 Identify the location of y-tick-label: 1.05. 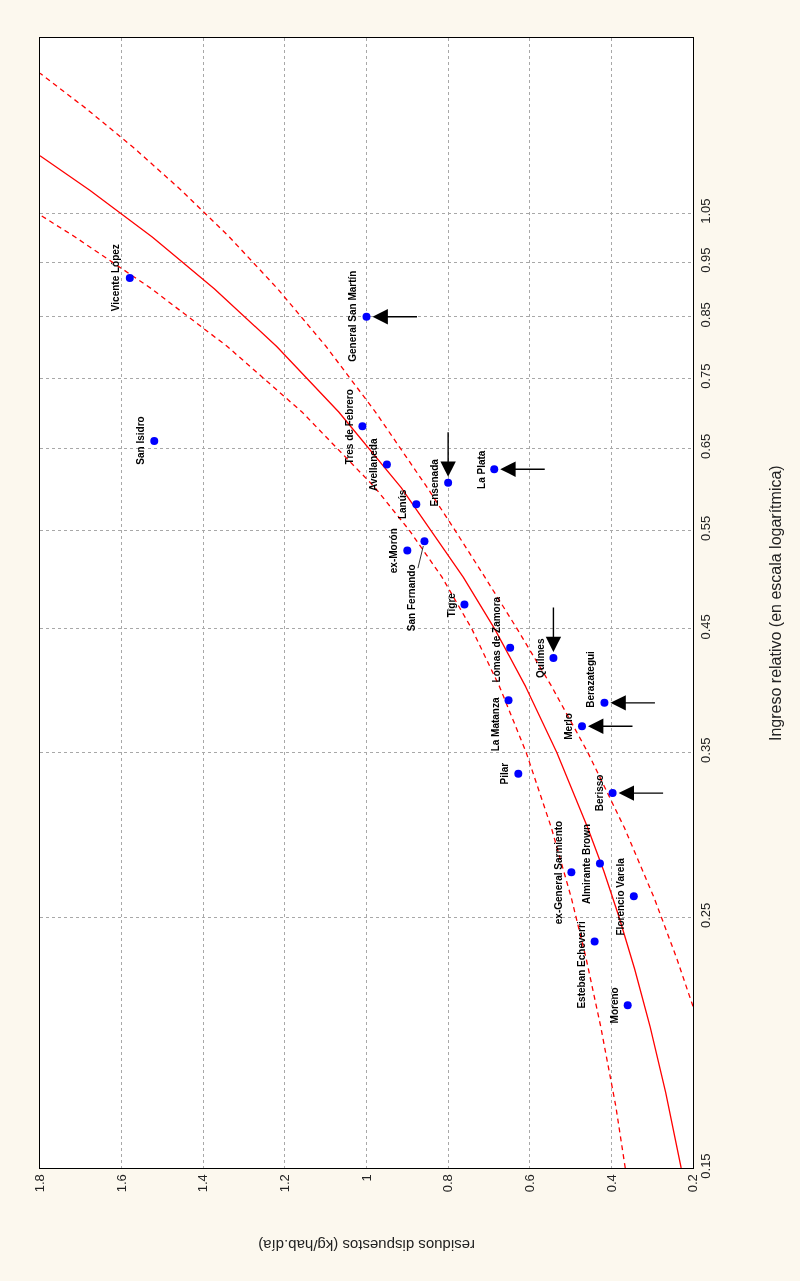
(705, 211).